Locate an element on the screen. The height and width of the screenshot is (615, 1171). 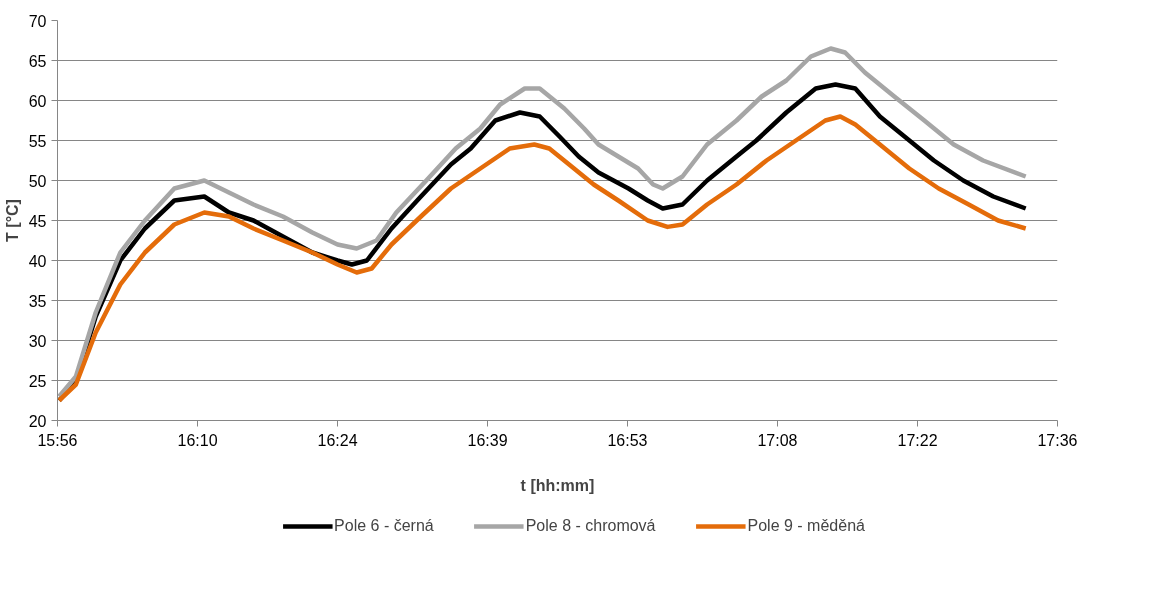
y-tick-label: 70 is located at coordinates (37, 21).